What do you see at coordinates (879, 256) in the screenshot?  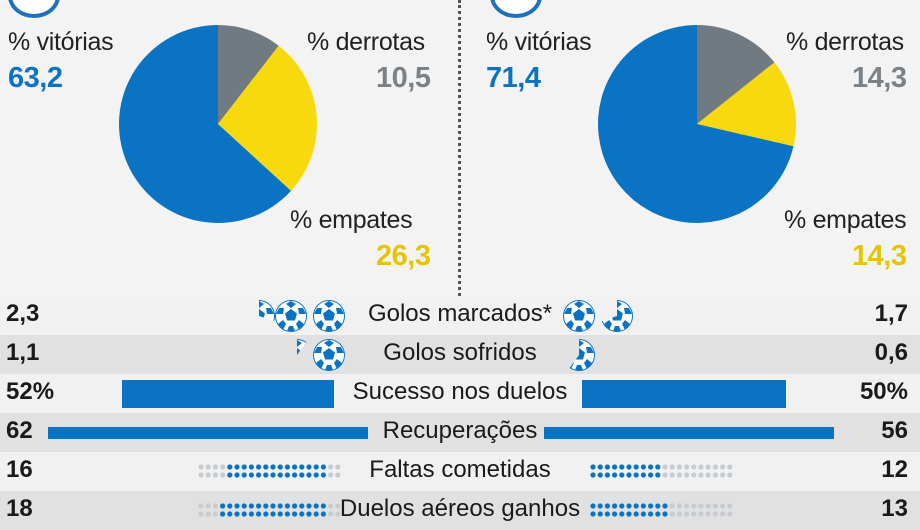 I see `right-draws-value: 14,3` at bounding box center [879, 256].